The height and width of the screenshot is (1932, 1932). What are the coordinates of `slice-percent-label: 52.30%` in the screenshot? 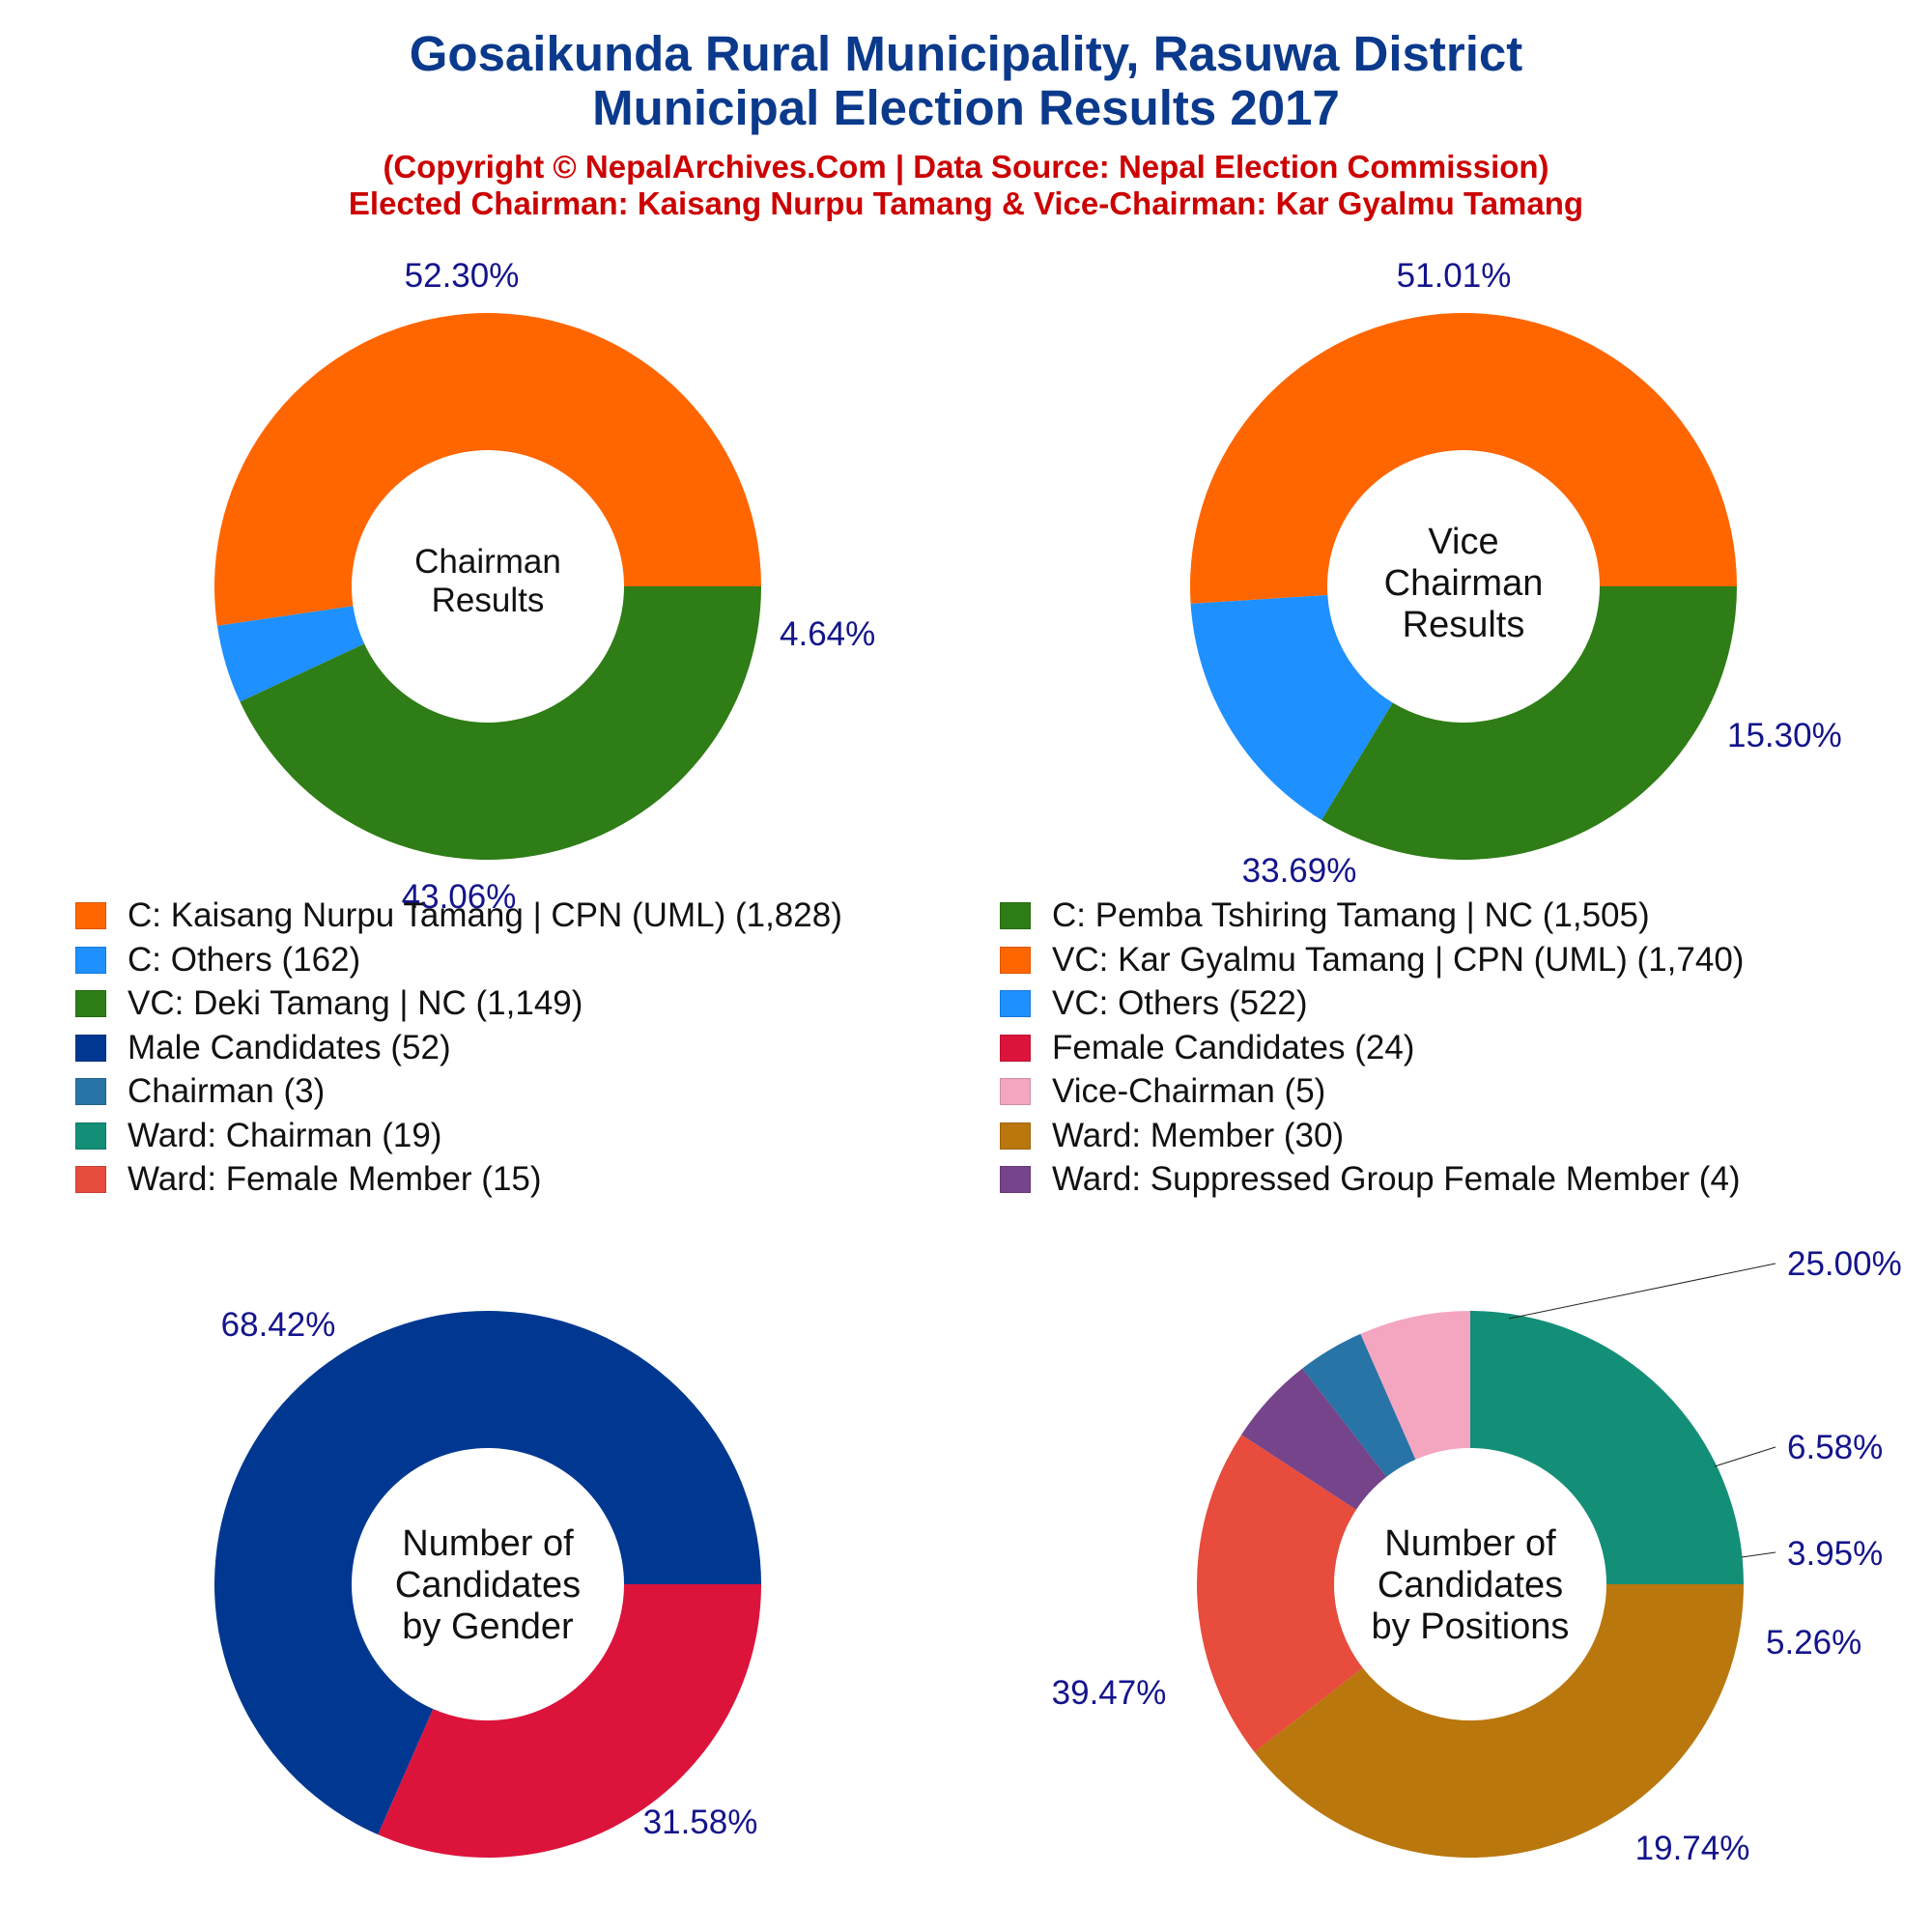 It's located at (462, 276).